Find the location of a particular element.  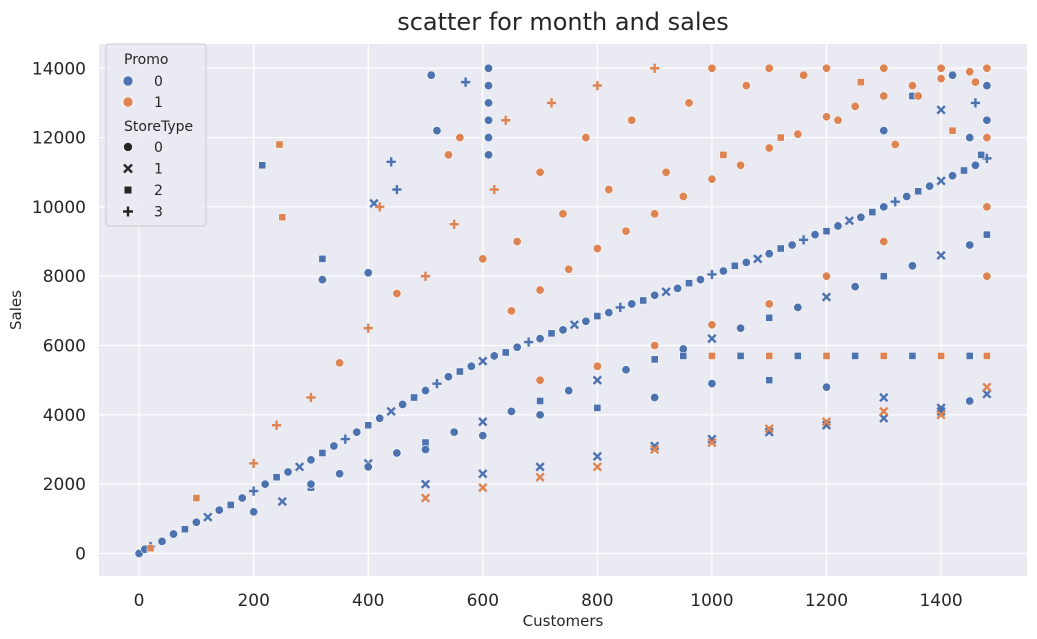

x-tick-label: 800 is located at coordinates (597, 601).